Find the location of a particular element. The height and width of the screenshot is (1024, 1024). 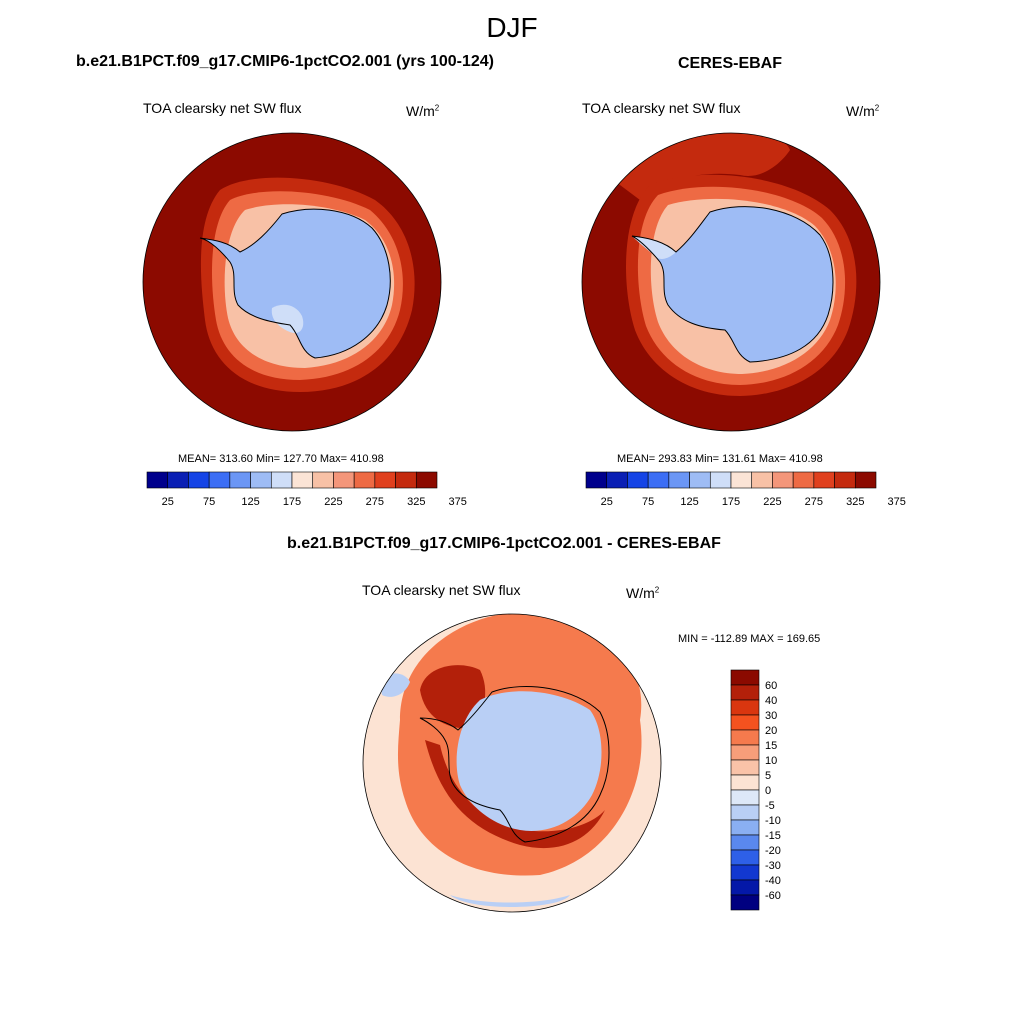

colorbar-tick-label: -60 is located at coordinates (773, 896).